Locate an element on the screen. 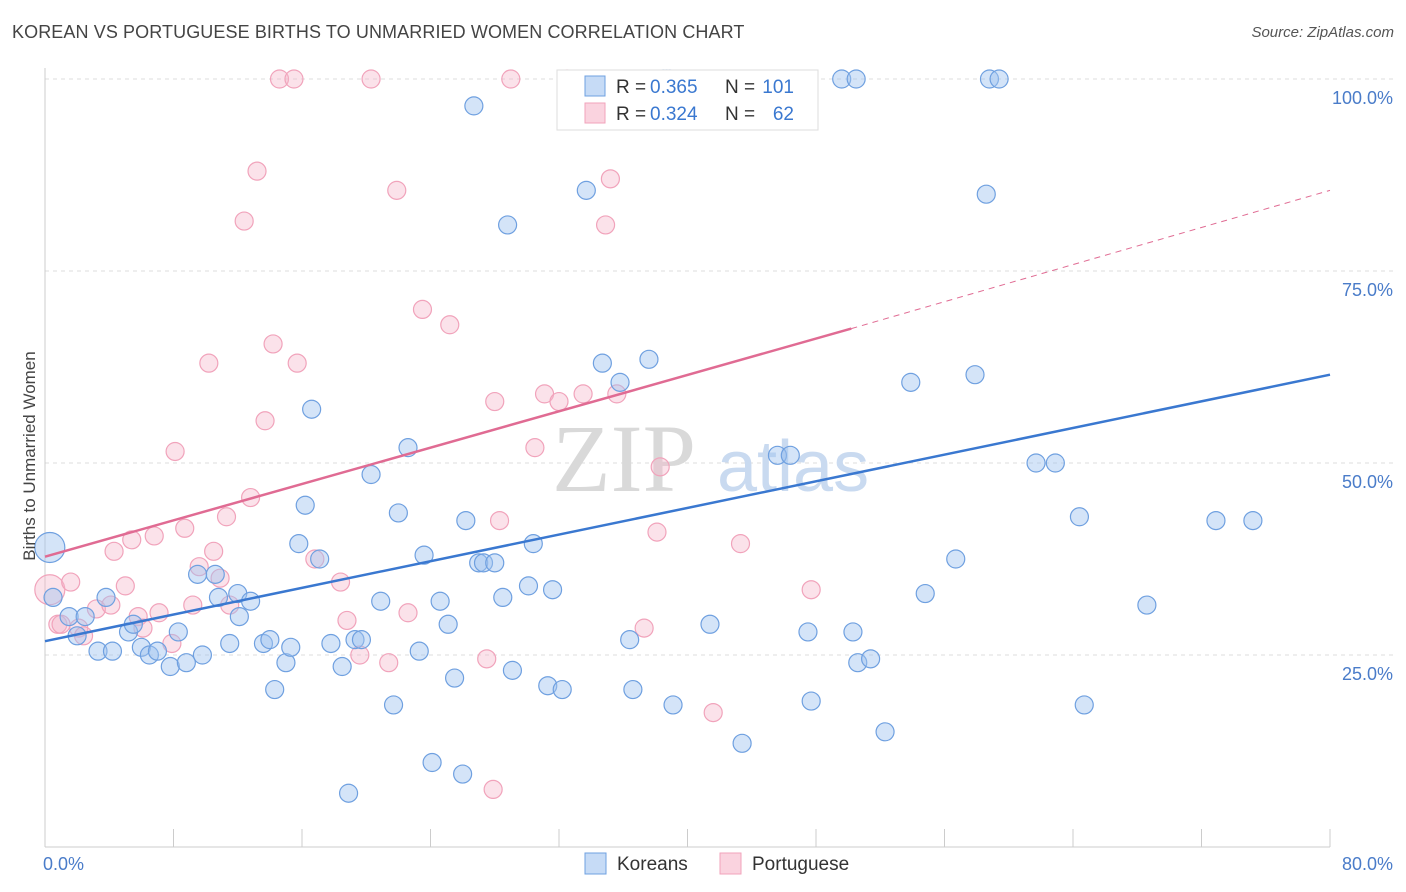 The width and height of the screenshot is (1406, 892). y-tick-label: 100.0% is located at coordinates (1362, 98).